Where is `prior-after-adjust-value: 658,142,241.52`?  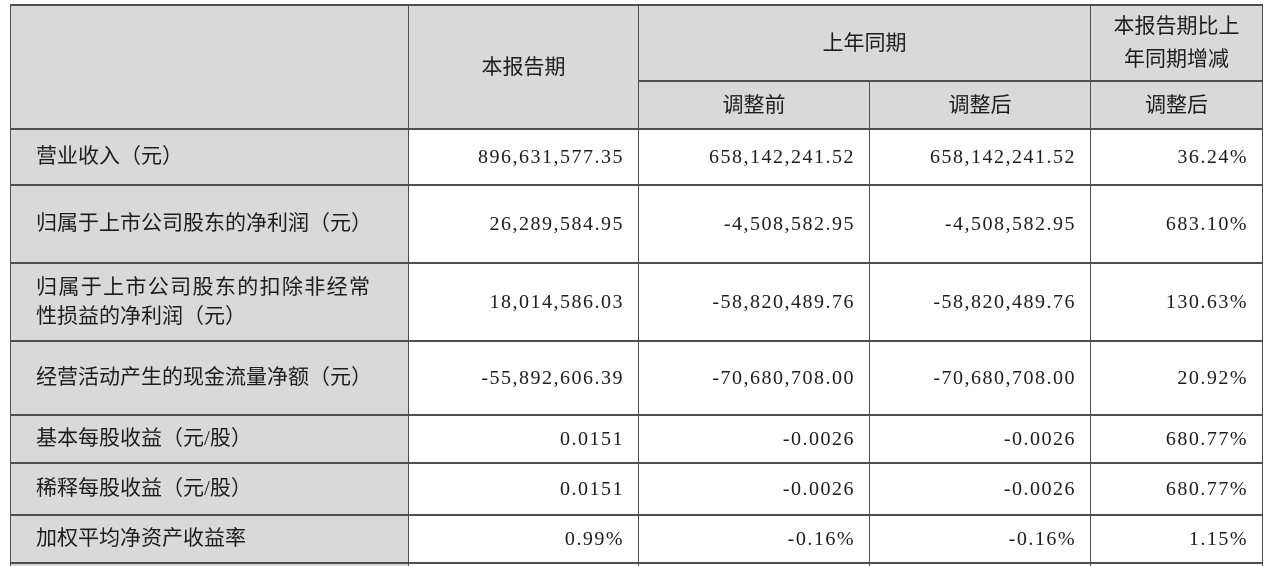 prior-after-adjust-value: 658,142,241.52 is located at coordinates (980, 157).